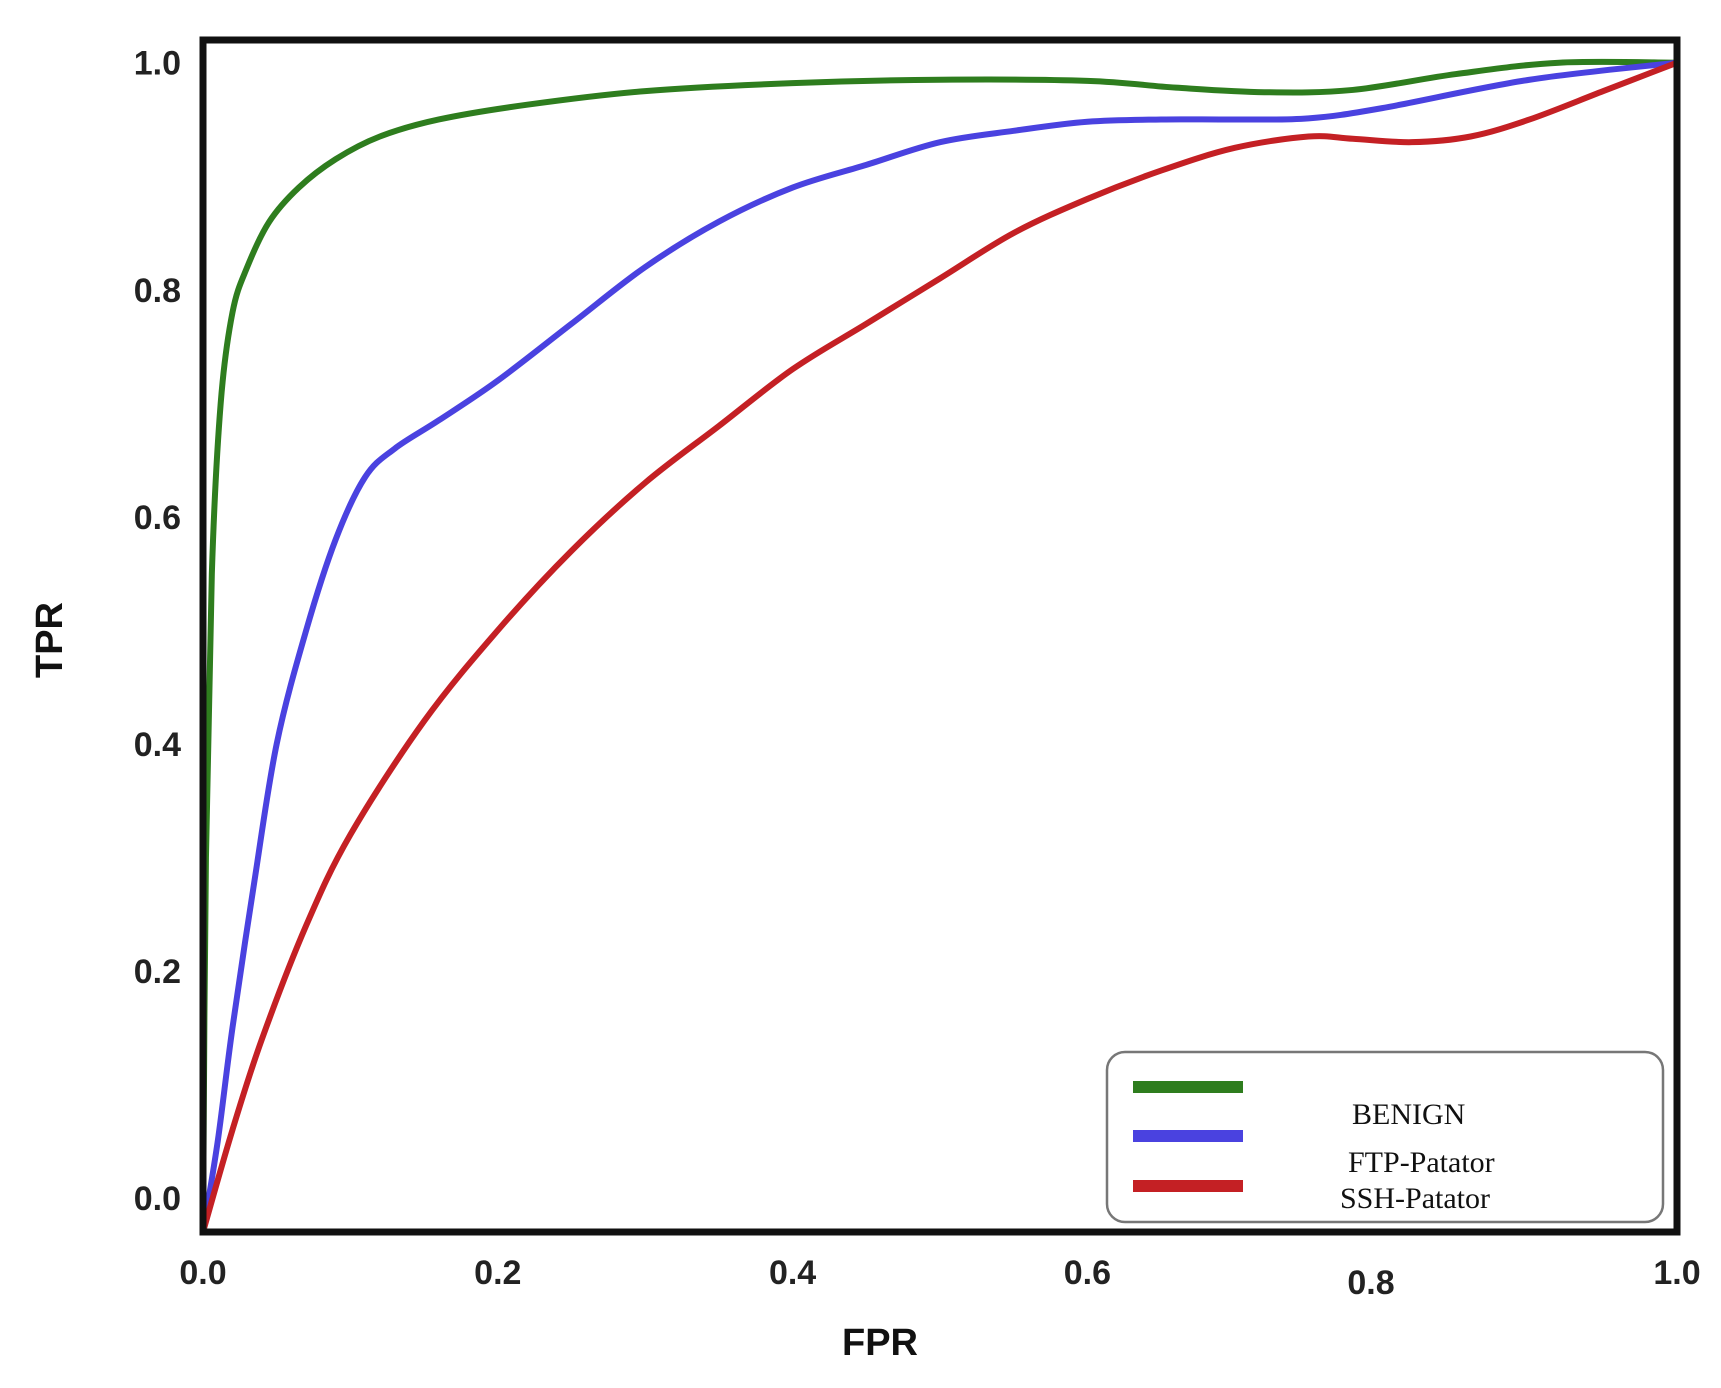  What do you see at coordinates (157, 631) in the screenshot?
I see `y-axis-ticks: 0.0 0.2 0.4 0.6 0.8 1.0` at bounding box center [157, 631].